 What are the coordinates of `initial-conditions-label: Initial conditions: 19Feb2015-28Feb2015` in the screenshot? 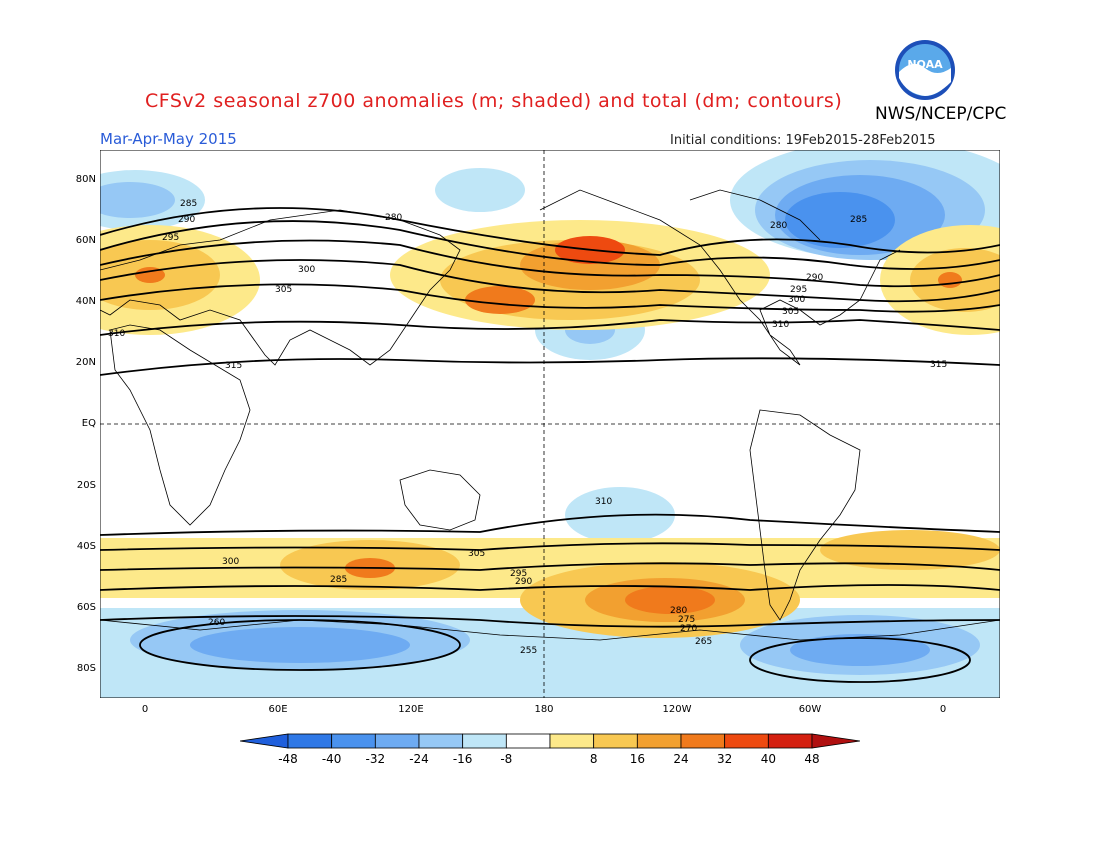 It's located at (803, 140).